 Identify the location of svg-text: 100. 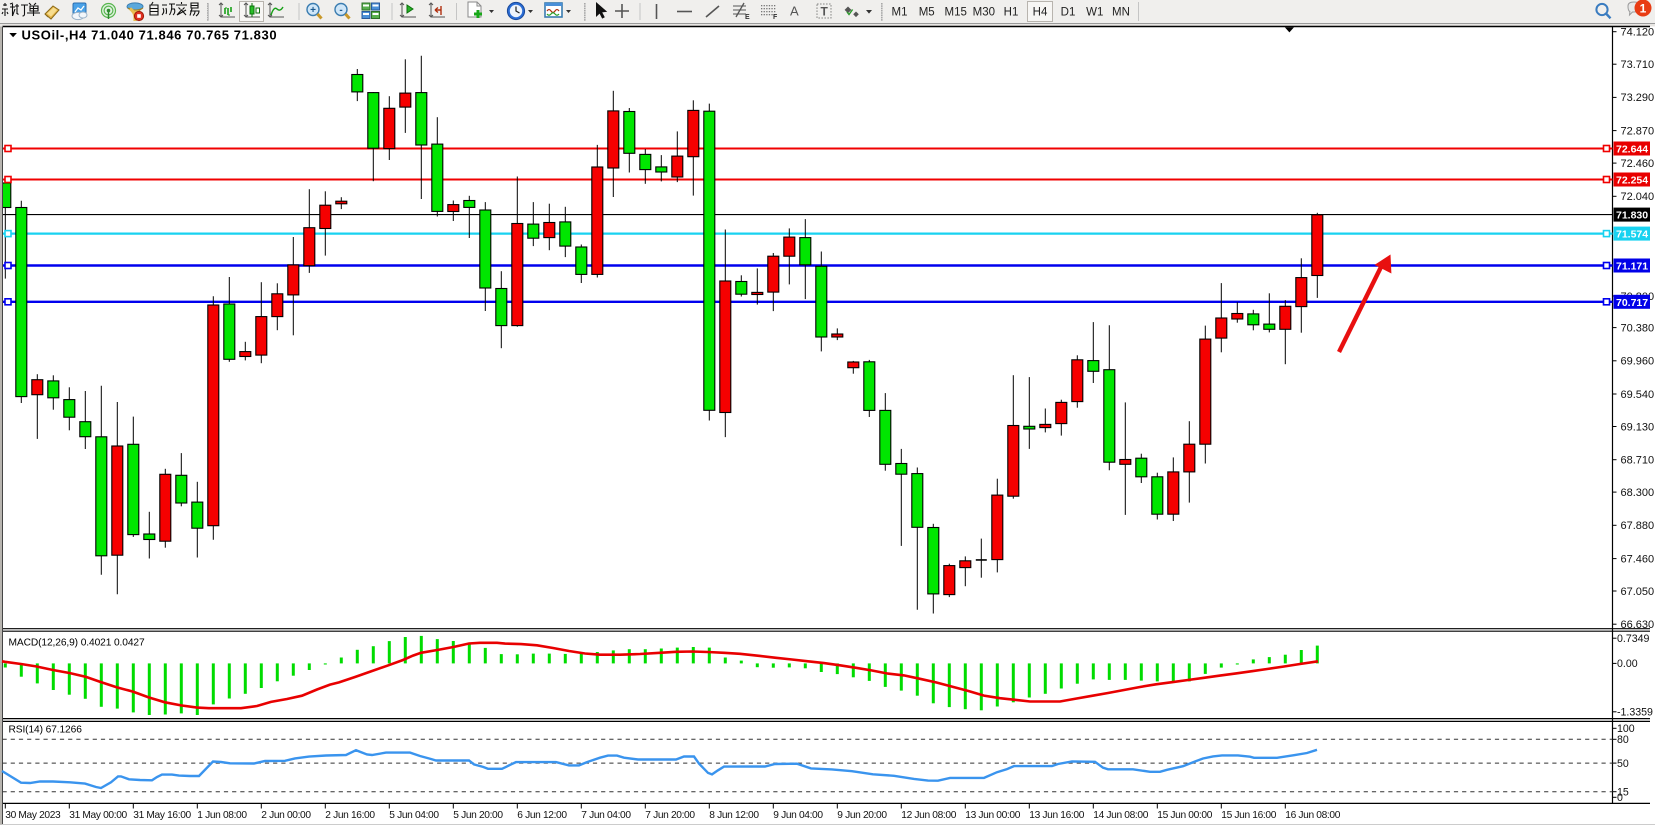
(1626, 729).